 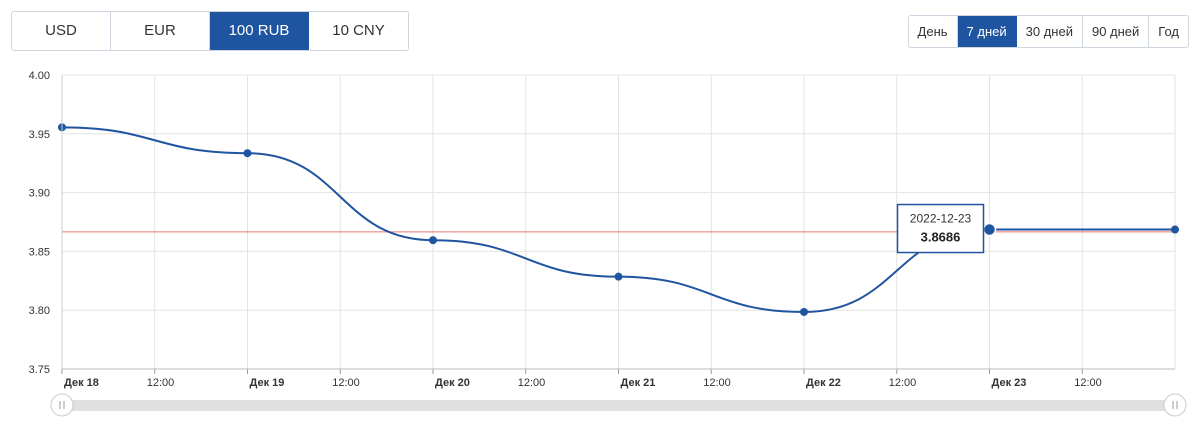 What do you see at coordinates (39, 135) in the screenshot?
I see `y-tick-label: 3.95` at bounding box center [39, 135].